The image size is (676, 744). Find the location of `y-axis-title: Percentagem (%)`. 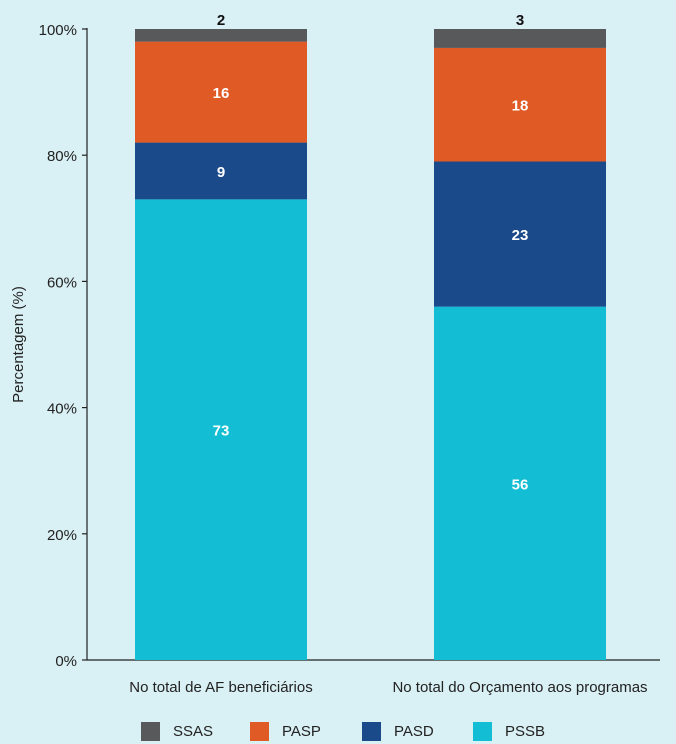

y-axis-title: Percentagem (%) is located at coordinates (18, 344).